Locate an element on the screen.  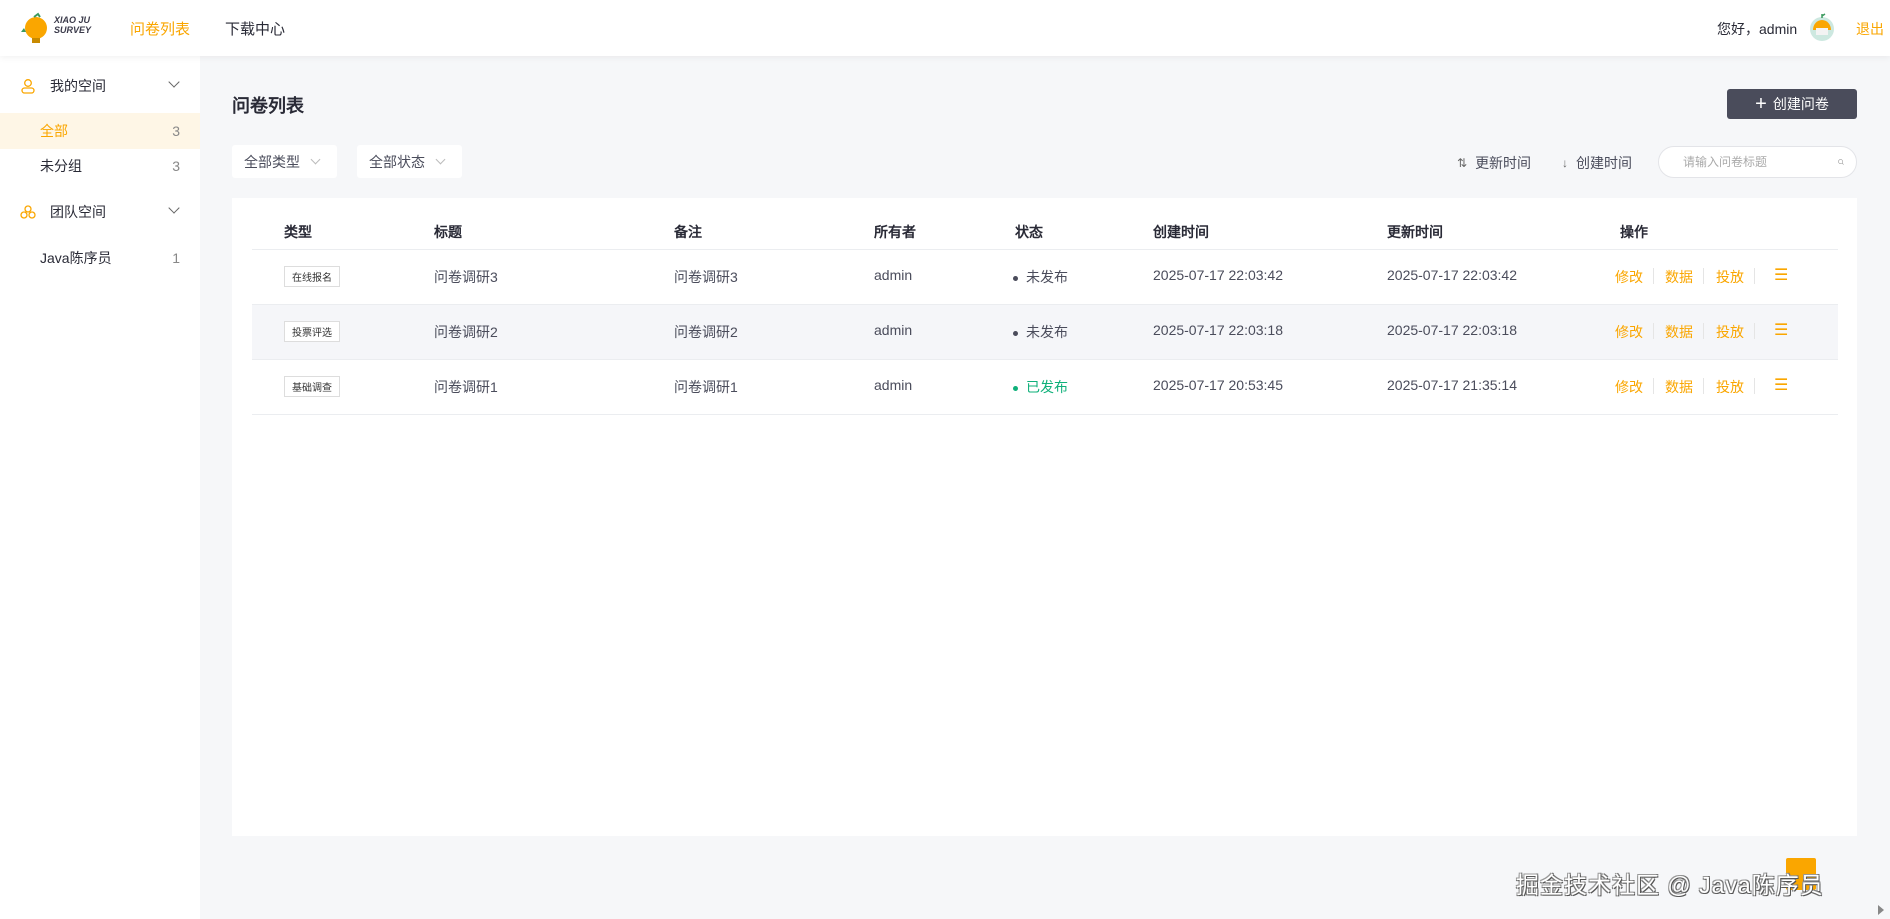
status-filter-value: 全部状态 is located at coordinates (397, 161).